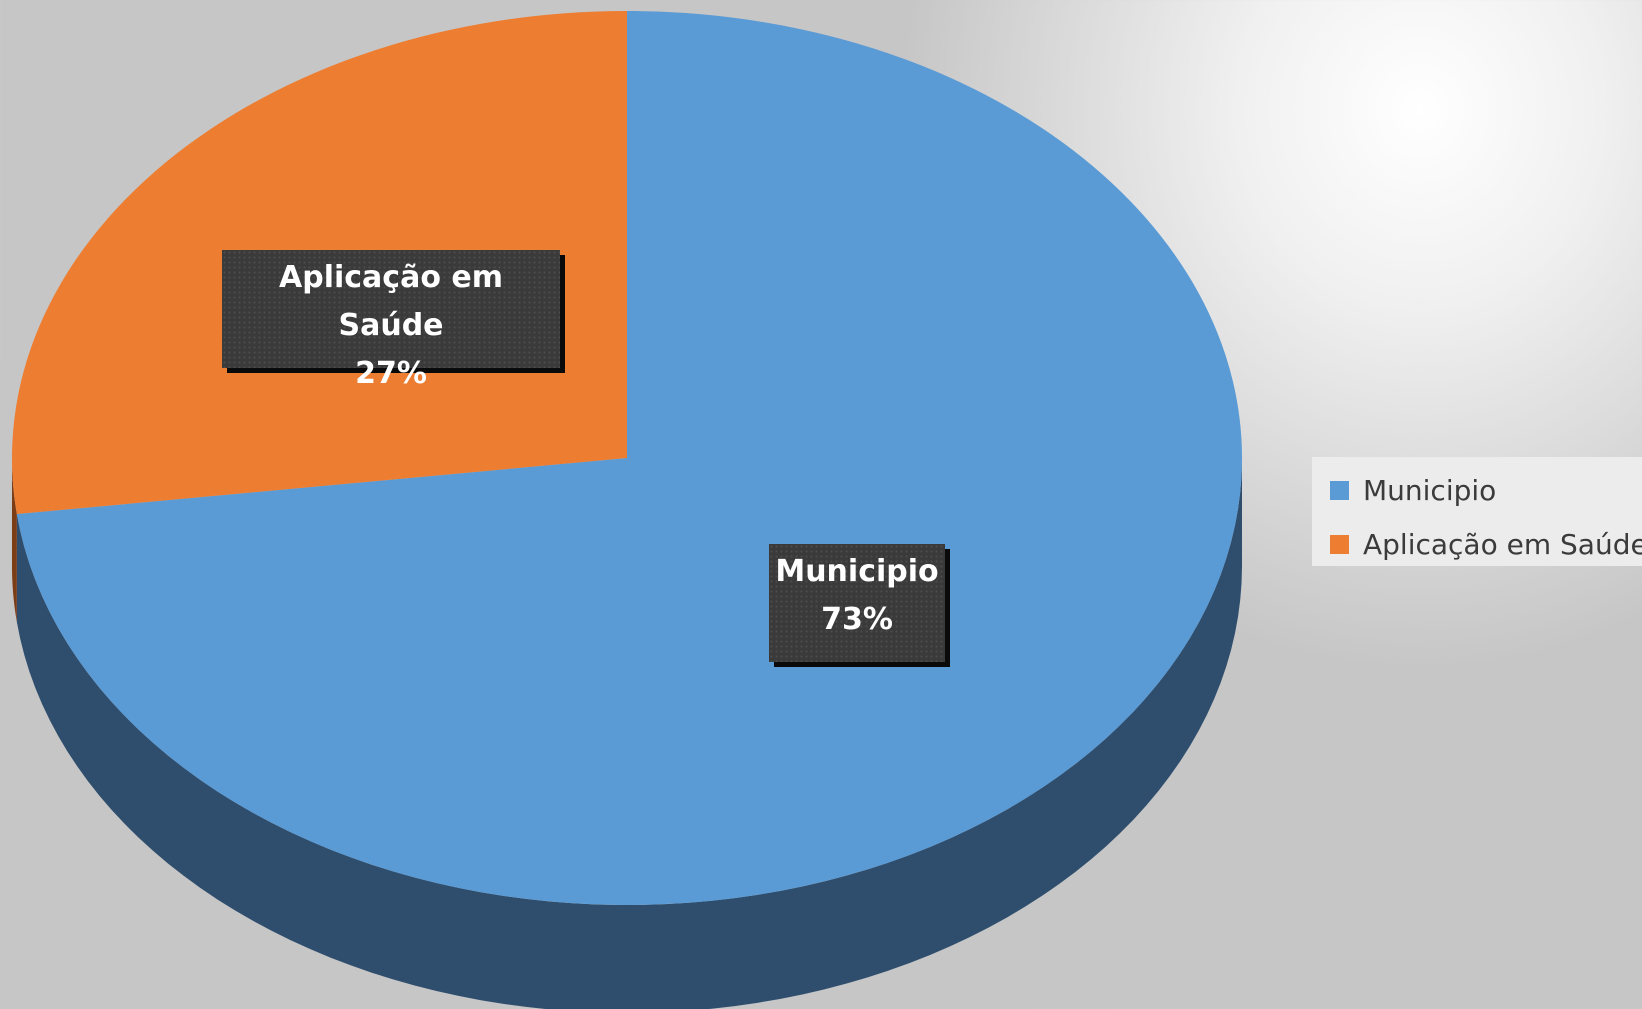 This screenshot has width=1642, height=1009. Describe the element at coordinates (1339, 544) in the screenshot. I see `legend-swatch-aplicacao-em-saude` at that location.